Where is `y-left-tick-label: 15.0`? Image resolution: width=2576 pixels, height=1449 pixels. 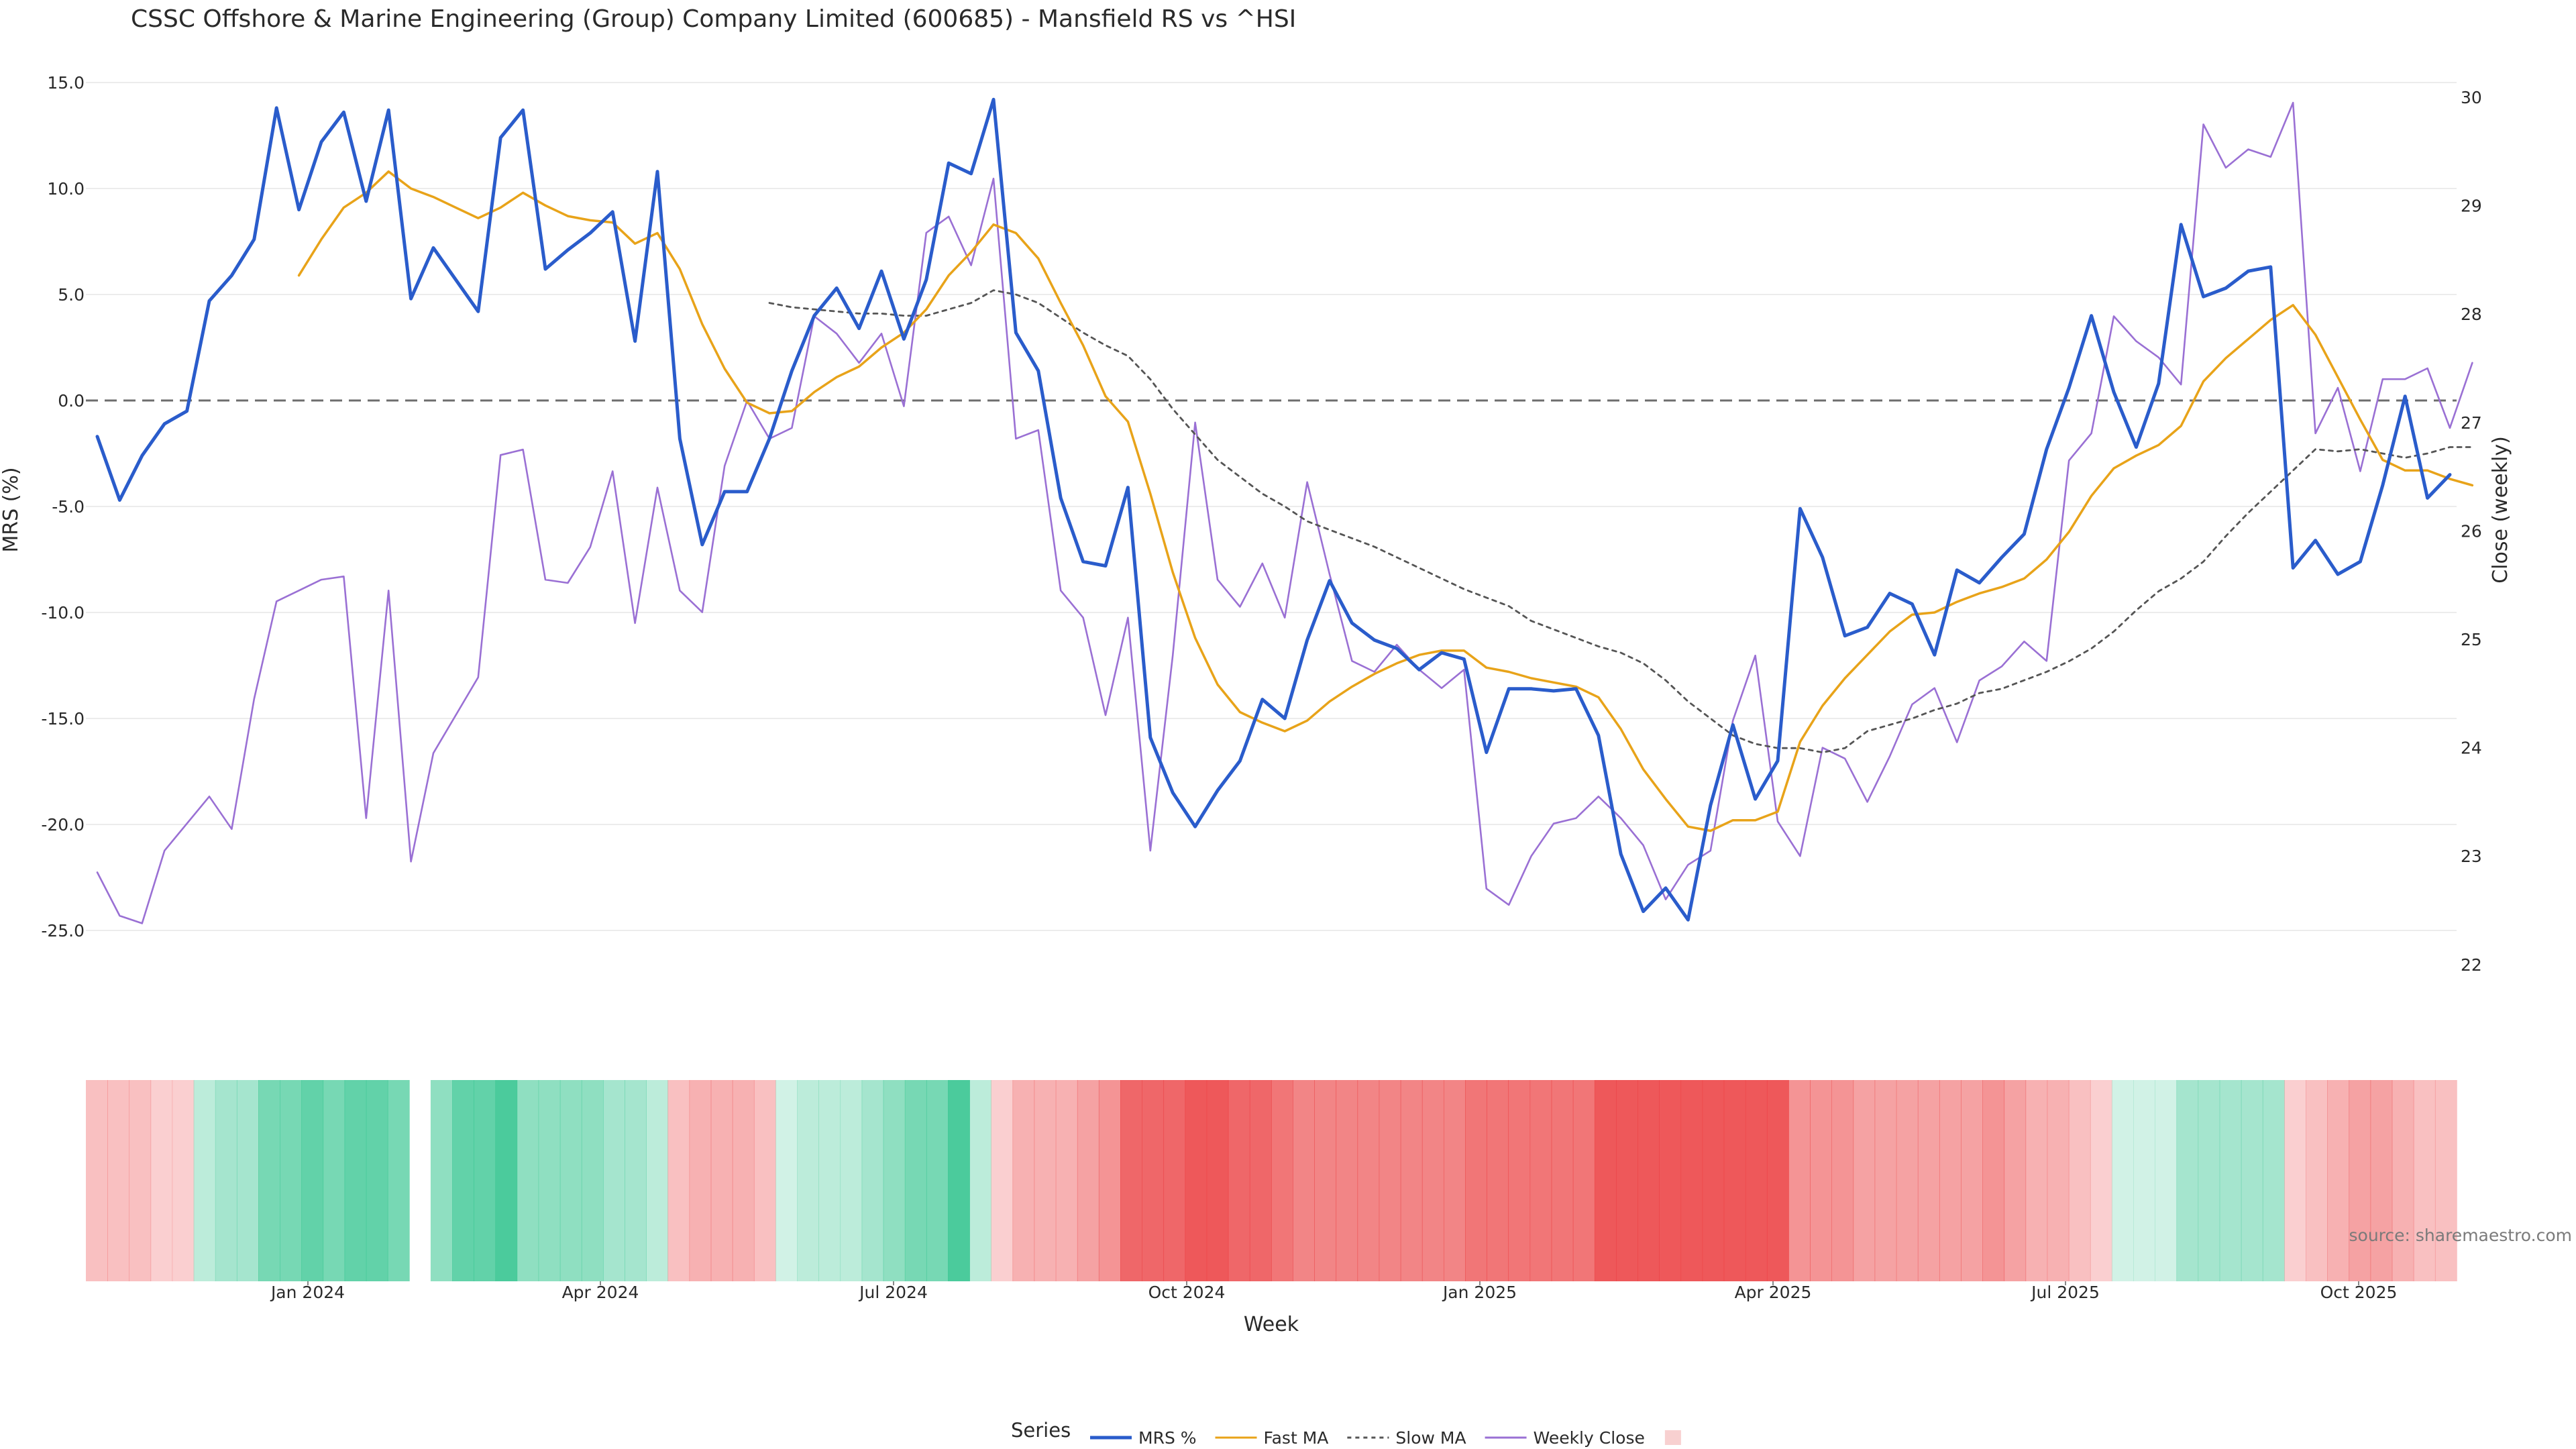
y-left-tick-label: 15.0 is located at coordinates (66, 83).